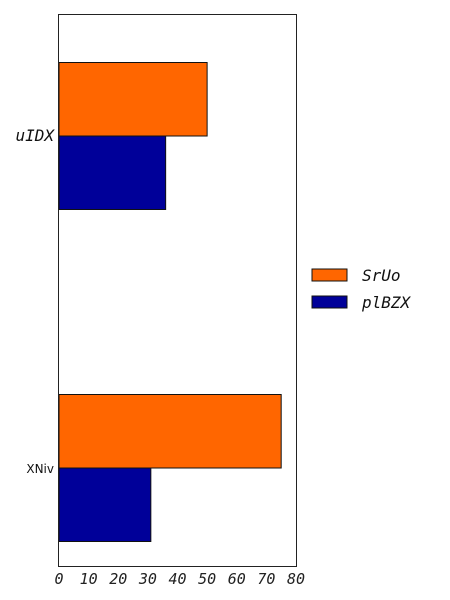 Image resolution: width=450 pixels, height=600 pixels. I want to click on bar-SrUo-XNiv, so click(170, 431).